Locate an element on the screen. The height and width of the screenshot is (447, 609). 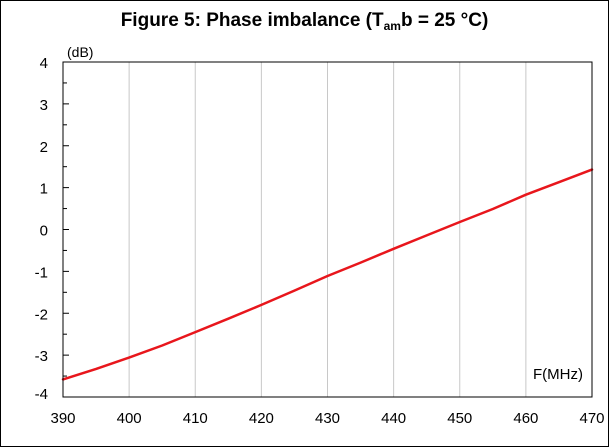
chart-title-rest: b = 25 °C) is located at coordinates (444, 20).